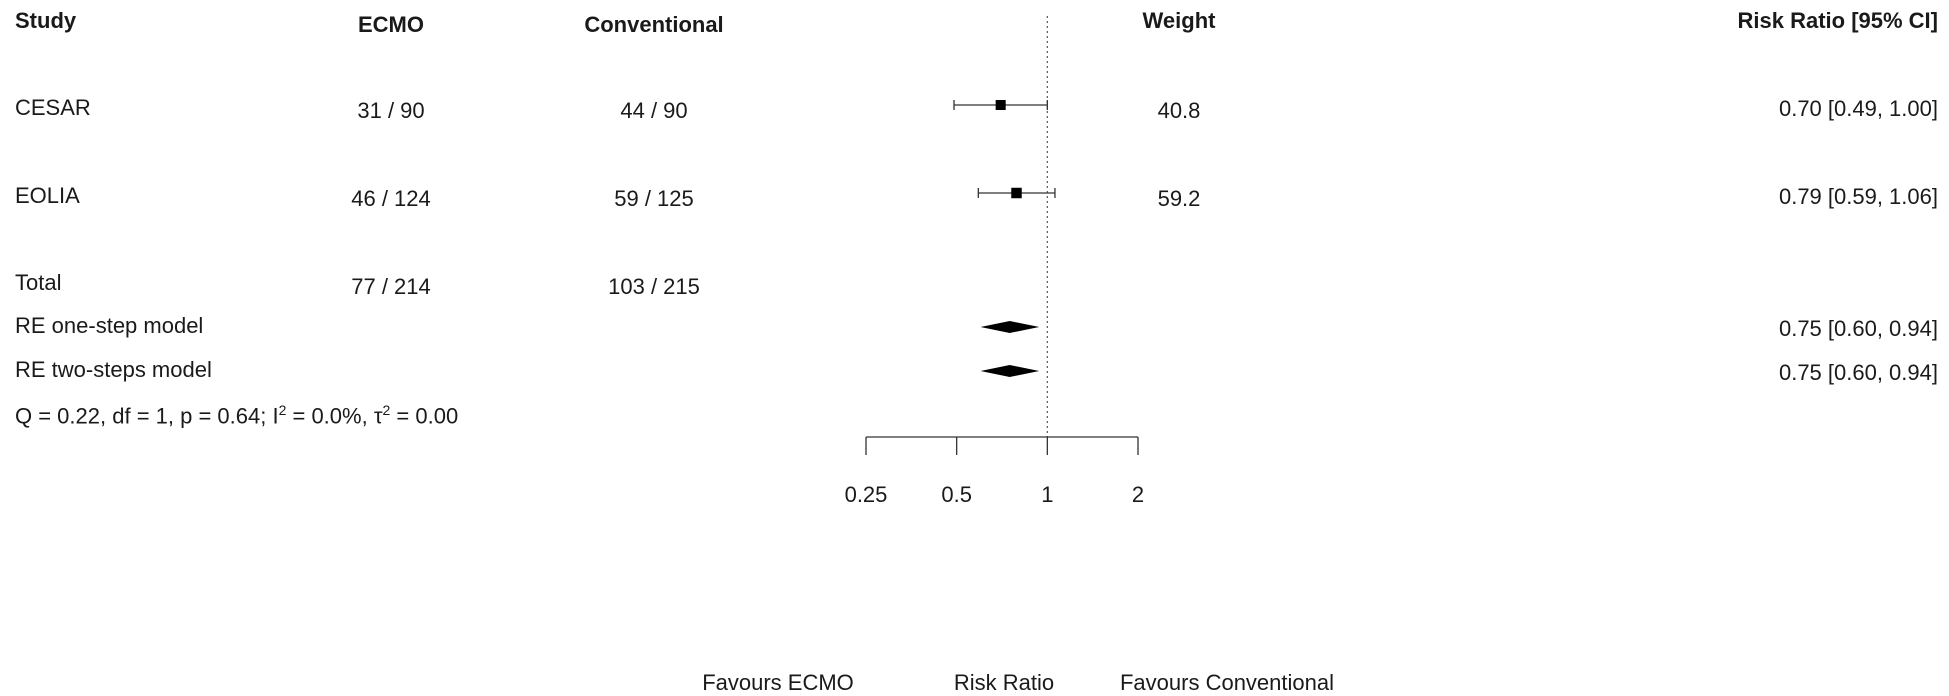 The height and width of the screenshot is (696, 1949). What do you see at coordinates (47, 195) in the screenshot?
I see `study-name: EOLIA` at bounding box center [47, 195].